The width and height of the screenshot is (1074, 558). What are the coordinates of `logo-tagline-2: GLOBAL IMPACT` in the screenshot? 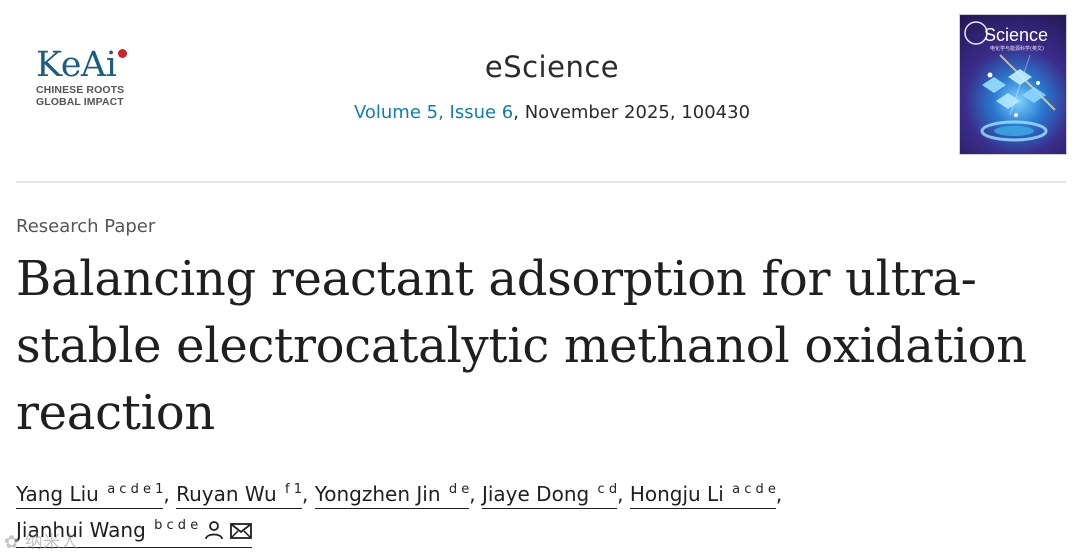 It's located at (80, 102).